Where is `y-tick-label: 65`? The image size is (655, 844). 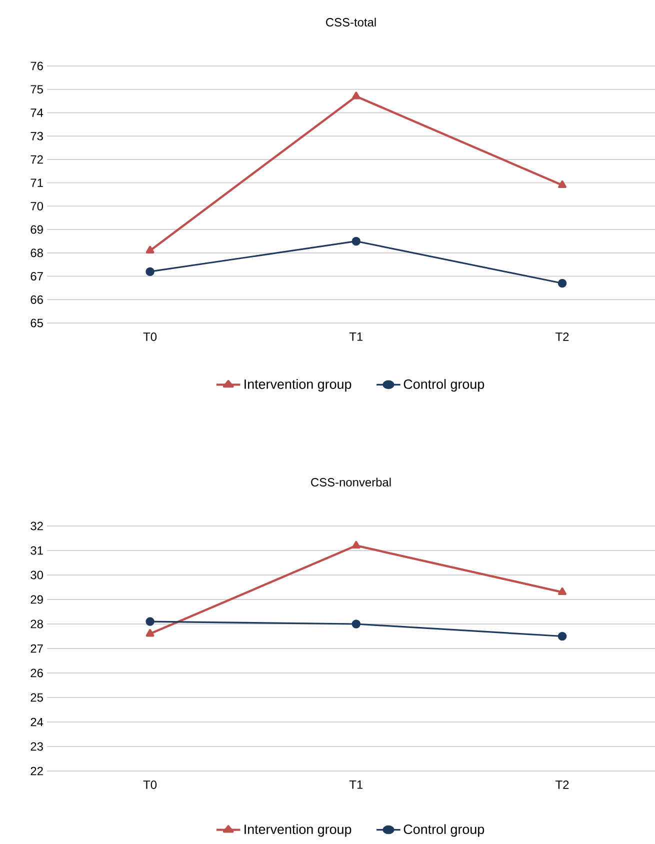
y-tick-label: 65 is located at coordinates (36, 323).